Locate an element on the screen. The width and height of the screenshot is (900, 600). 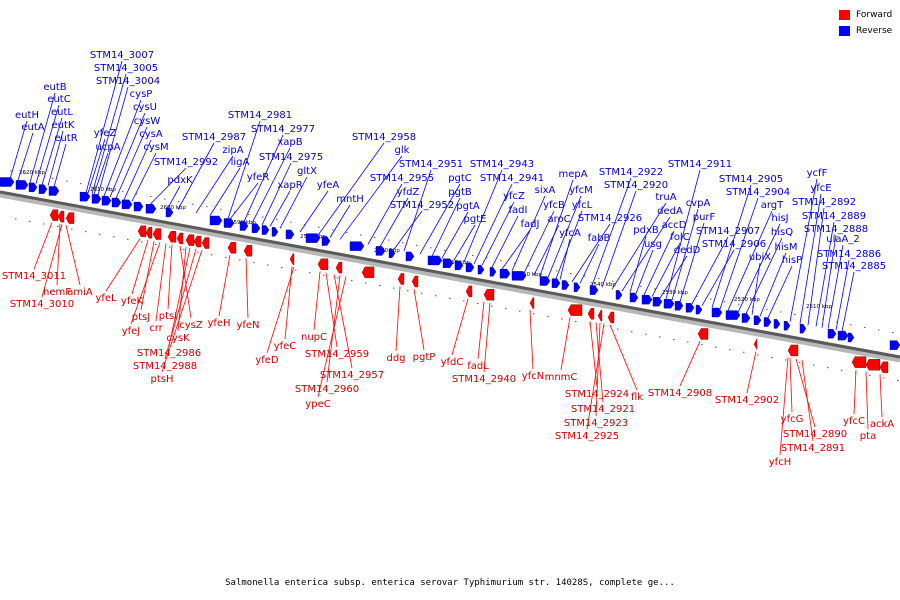
forward-gene-label-yfed: yfeD is located at coordinates (267, 360).